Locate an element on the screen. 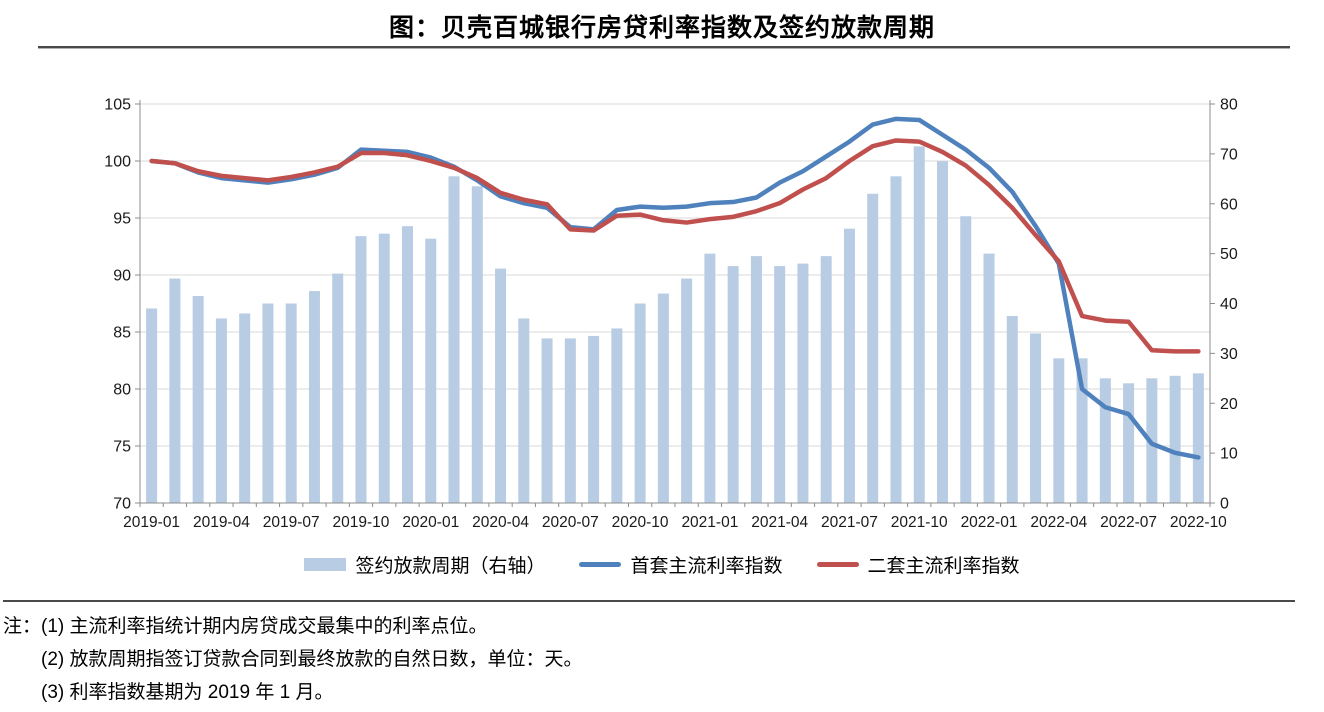 This screenshot has height=712, width=1324. x-axis-label: 2022-01 is located at coordinates (989, 522).